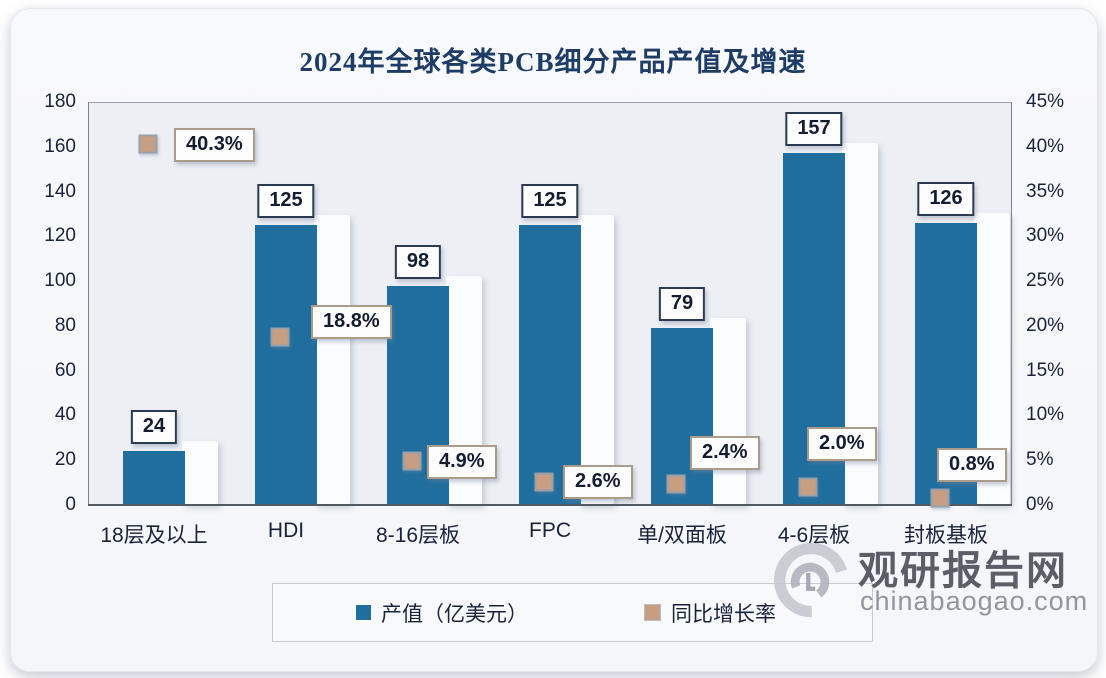  Describe the element at coordinates (652, 612) in the screenshot. I see `growth-series-swatch` at that location.